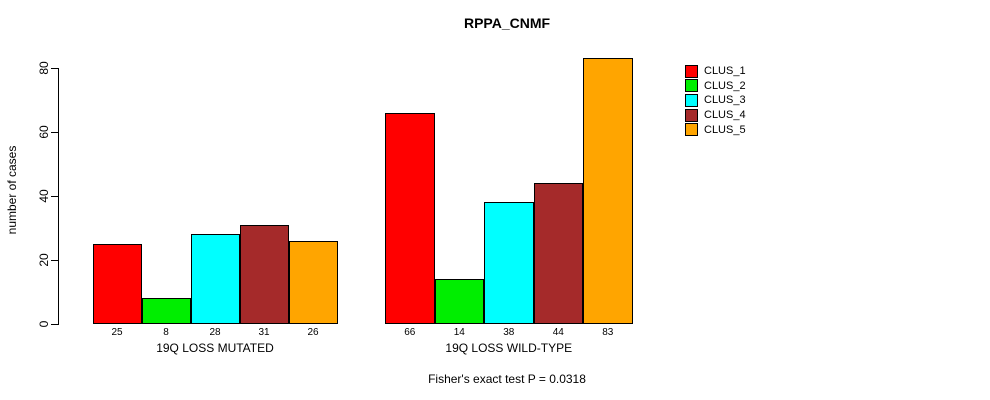  What do you see at coordinates (410, 332) in the screenshot?
I see `bar-value-label: 66` at bounding box center [410, 332].